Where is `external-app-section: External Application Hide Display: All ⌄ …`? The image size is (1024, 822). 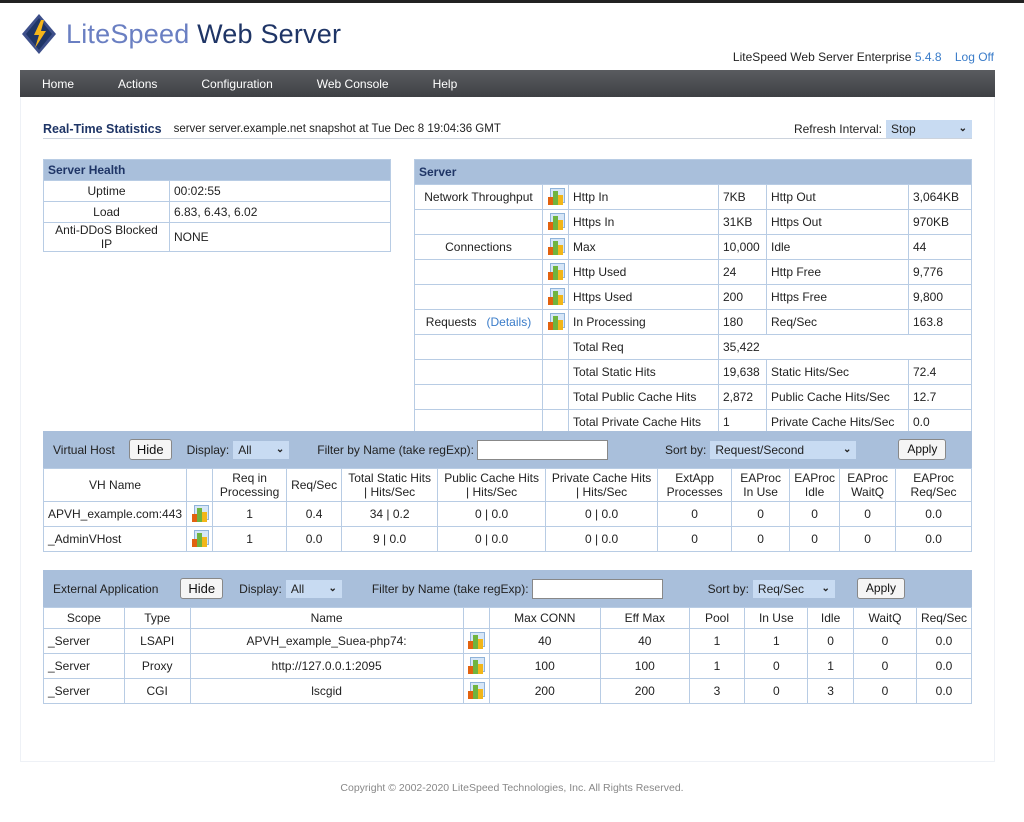
external-app-section: External Application Hide Display: All ⌄ … is located at coordinates (508, 637).